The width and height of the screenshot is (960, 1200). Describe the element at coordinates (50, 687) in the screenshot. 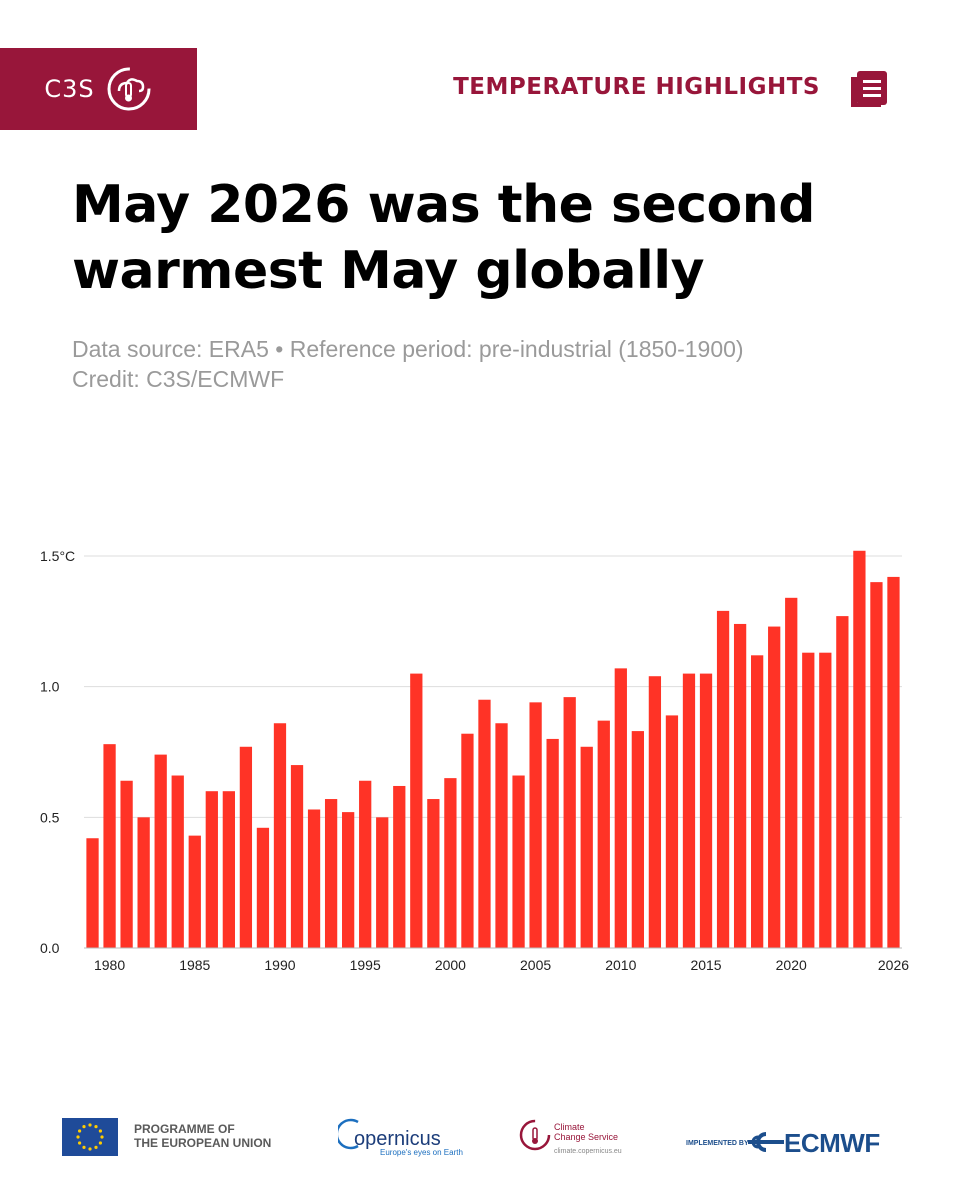

I see `y-tick-label: 1.0` at that location.